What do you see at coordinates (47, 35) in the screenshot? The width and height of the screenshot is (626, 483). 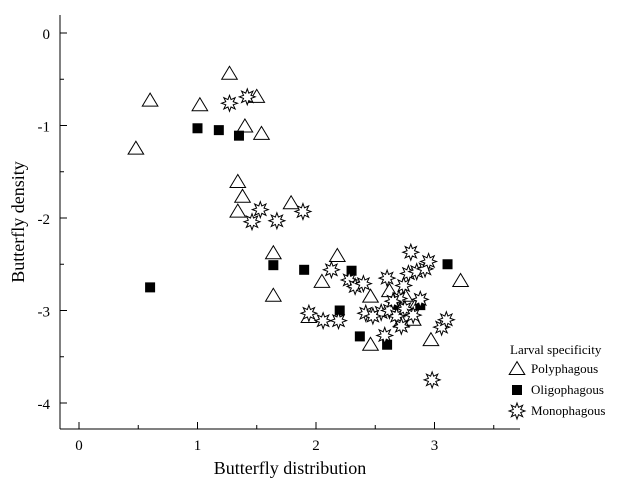 I see `y-tick-label: 0` at bounding box center [47, 35].